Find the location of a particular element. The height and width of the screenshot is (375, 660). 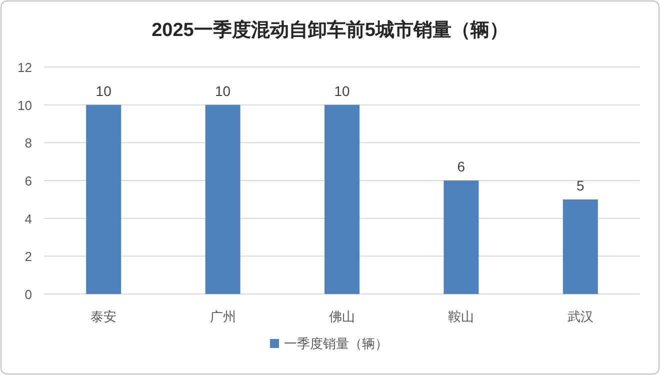

y-tick-label: 6 is located at coordinates (28, 181).